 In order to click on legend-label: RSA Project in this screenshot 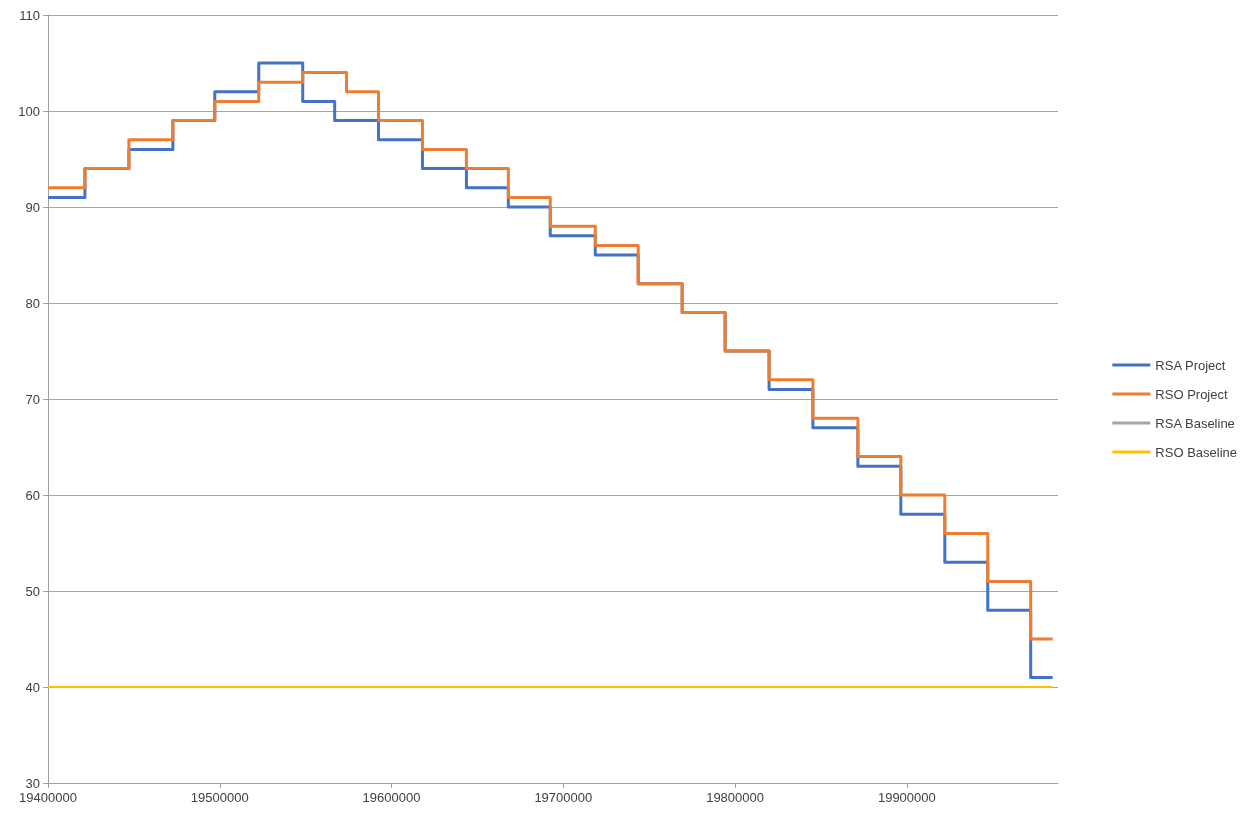, I will do `click(1190, 365)`.